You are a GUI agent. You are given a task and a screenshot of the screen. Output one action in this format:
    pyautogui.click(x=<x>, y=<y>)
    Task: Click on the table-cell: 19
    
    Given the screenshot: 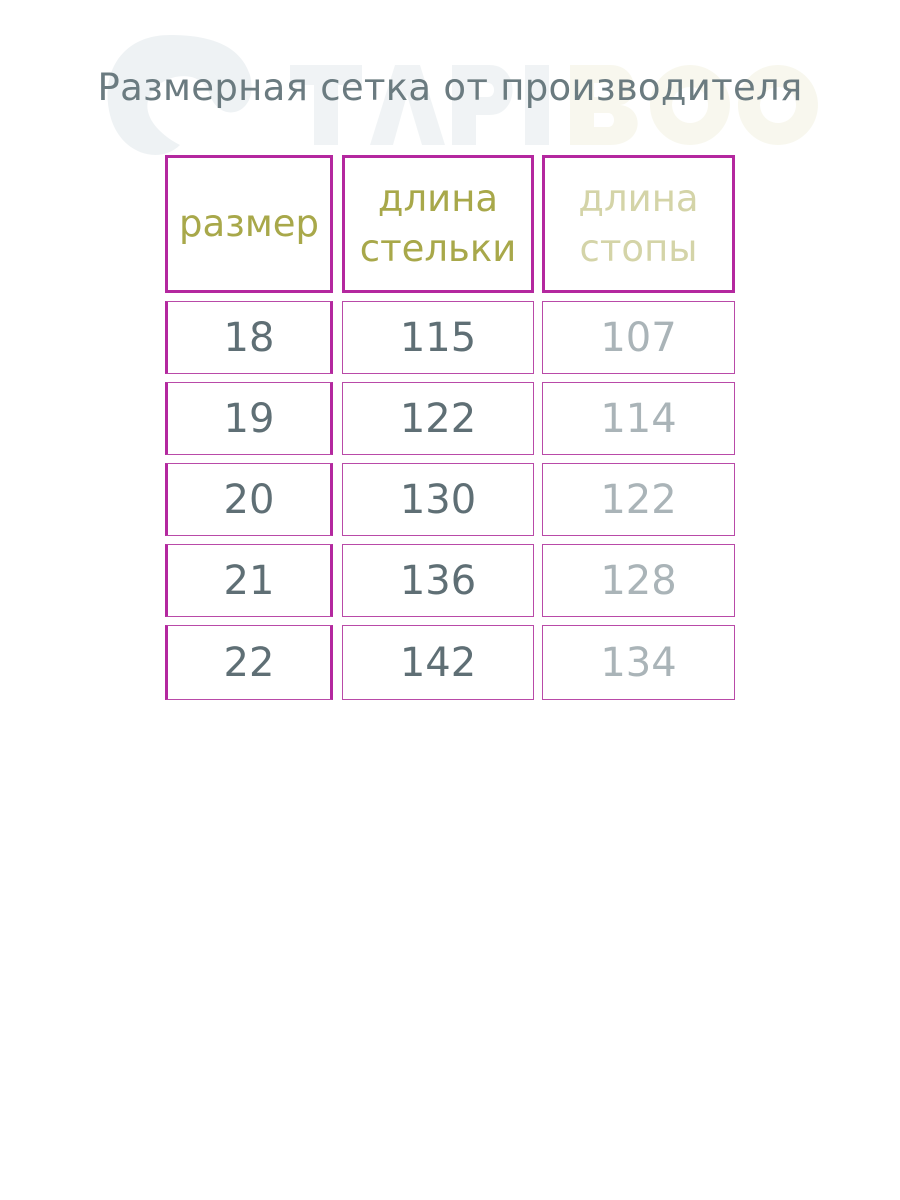 What is the action you would take?
    pyautogui.click(x=249, y=418)
    